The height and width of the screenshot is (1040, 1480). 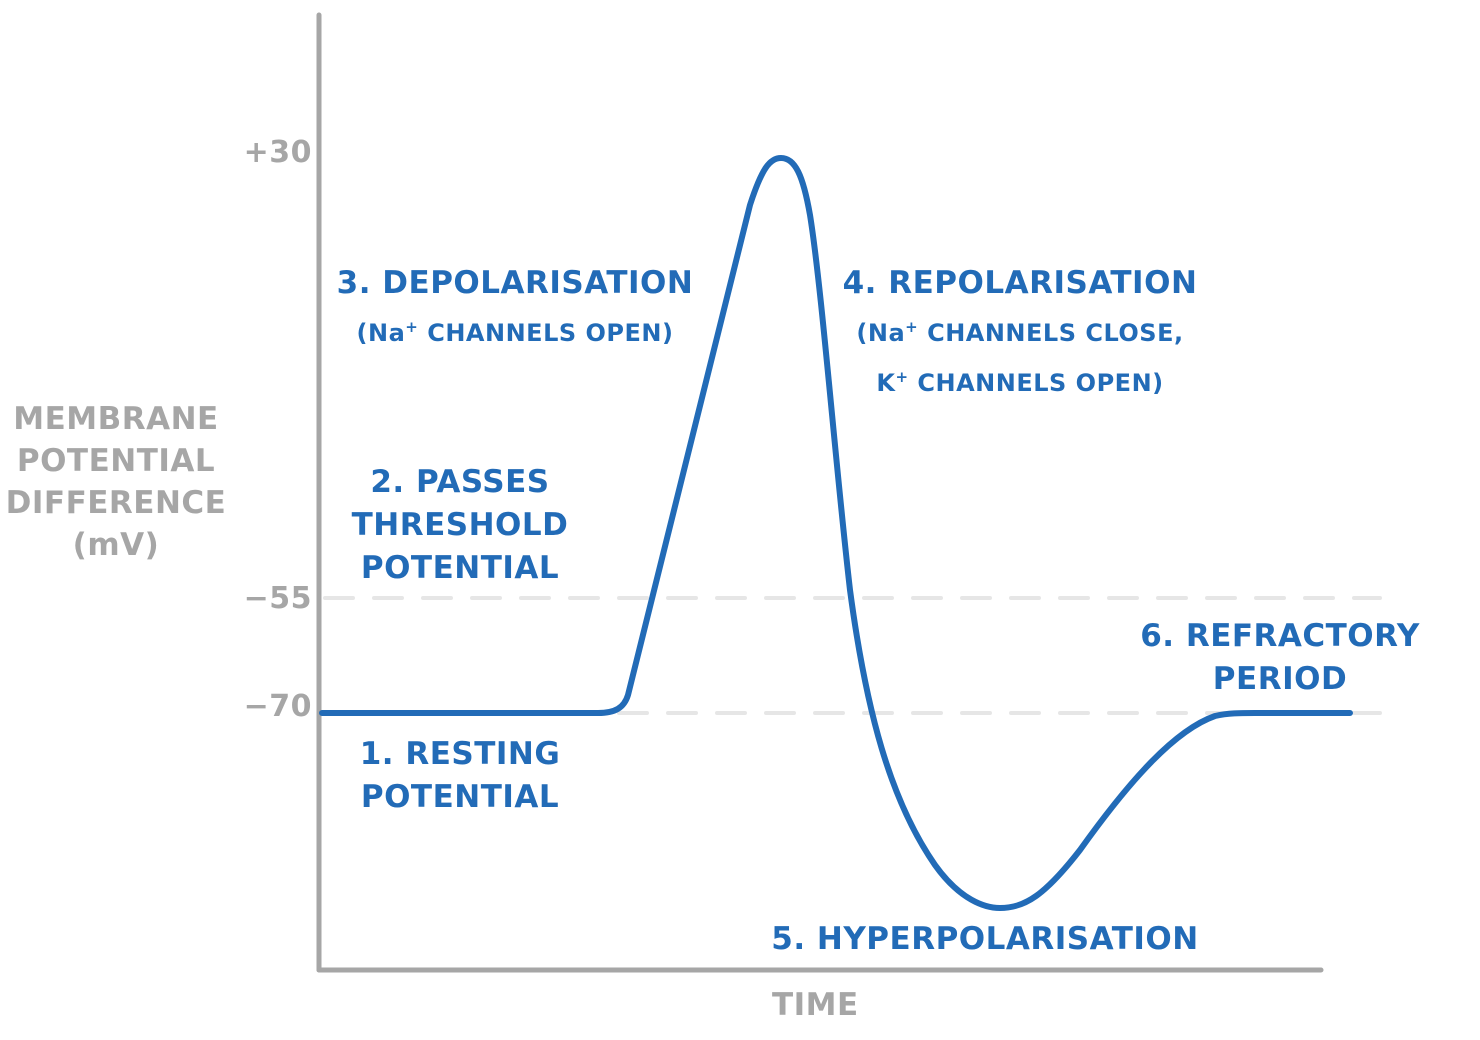 I want to click on stage-6-title: 6. REFRACTORY, so click(x=1280, y=636).